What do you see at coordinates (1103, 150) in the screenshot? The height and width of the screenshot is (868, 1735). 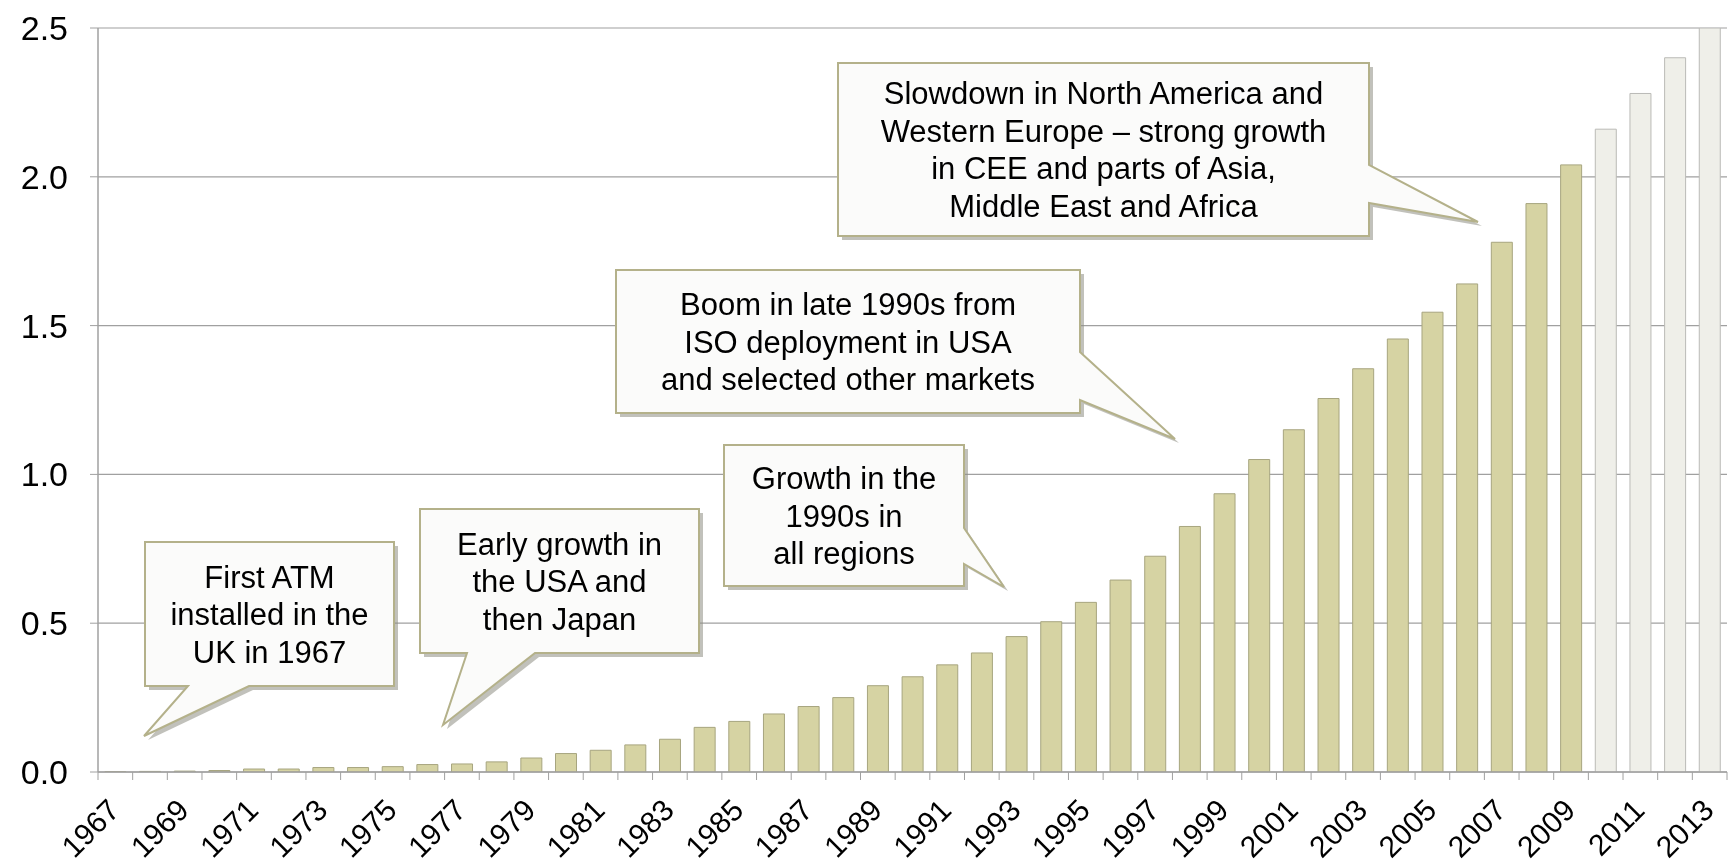 I see `annotation: Slowdown in North America and Western Europe – strong growth in CEE and parts of Asia, Middle East and Africa` at bounding box center [1103, 150].